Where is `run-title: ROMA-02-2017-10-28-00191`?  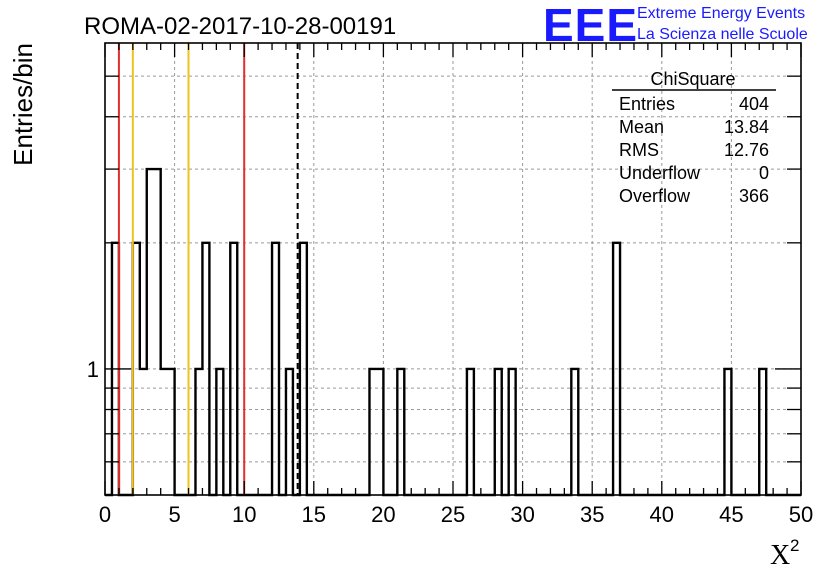 run-title: ROMA-02-2017-10-28-00191 is located at coordinates (240, 26).